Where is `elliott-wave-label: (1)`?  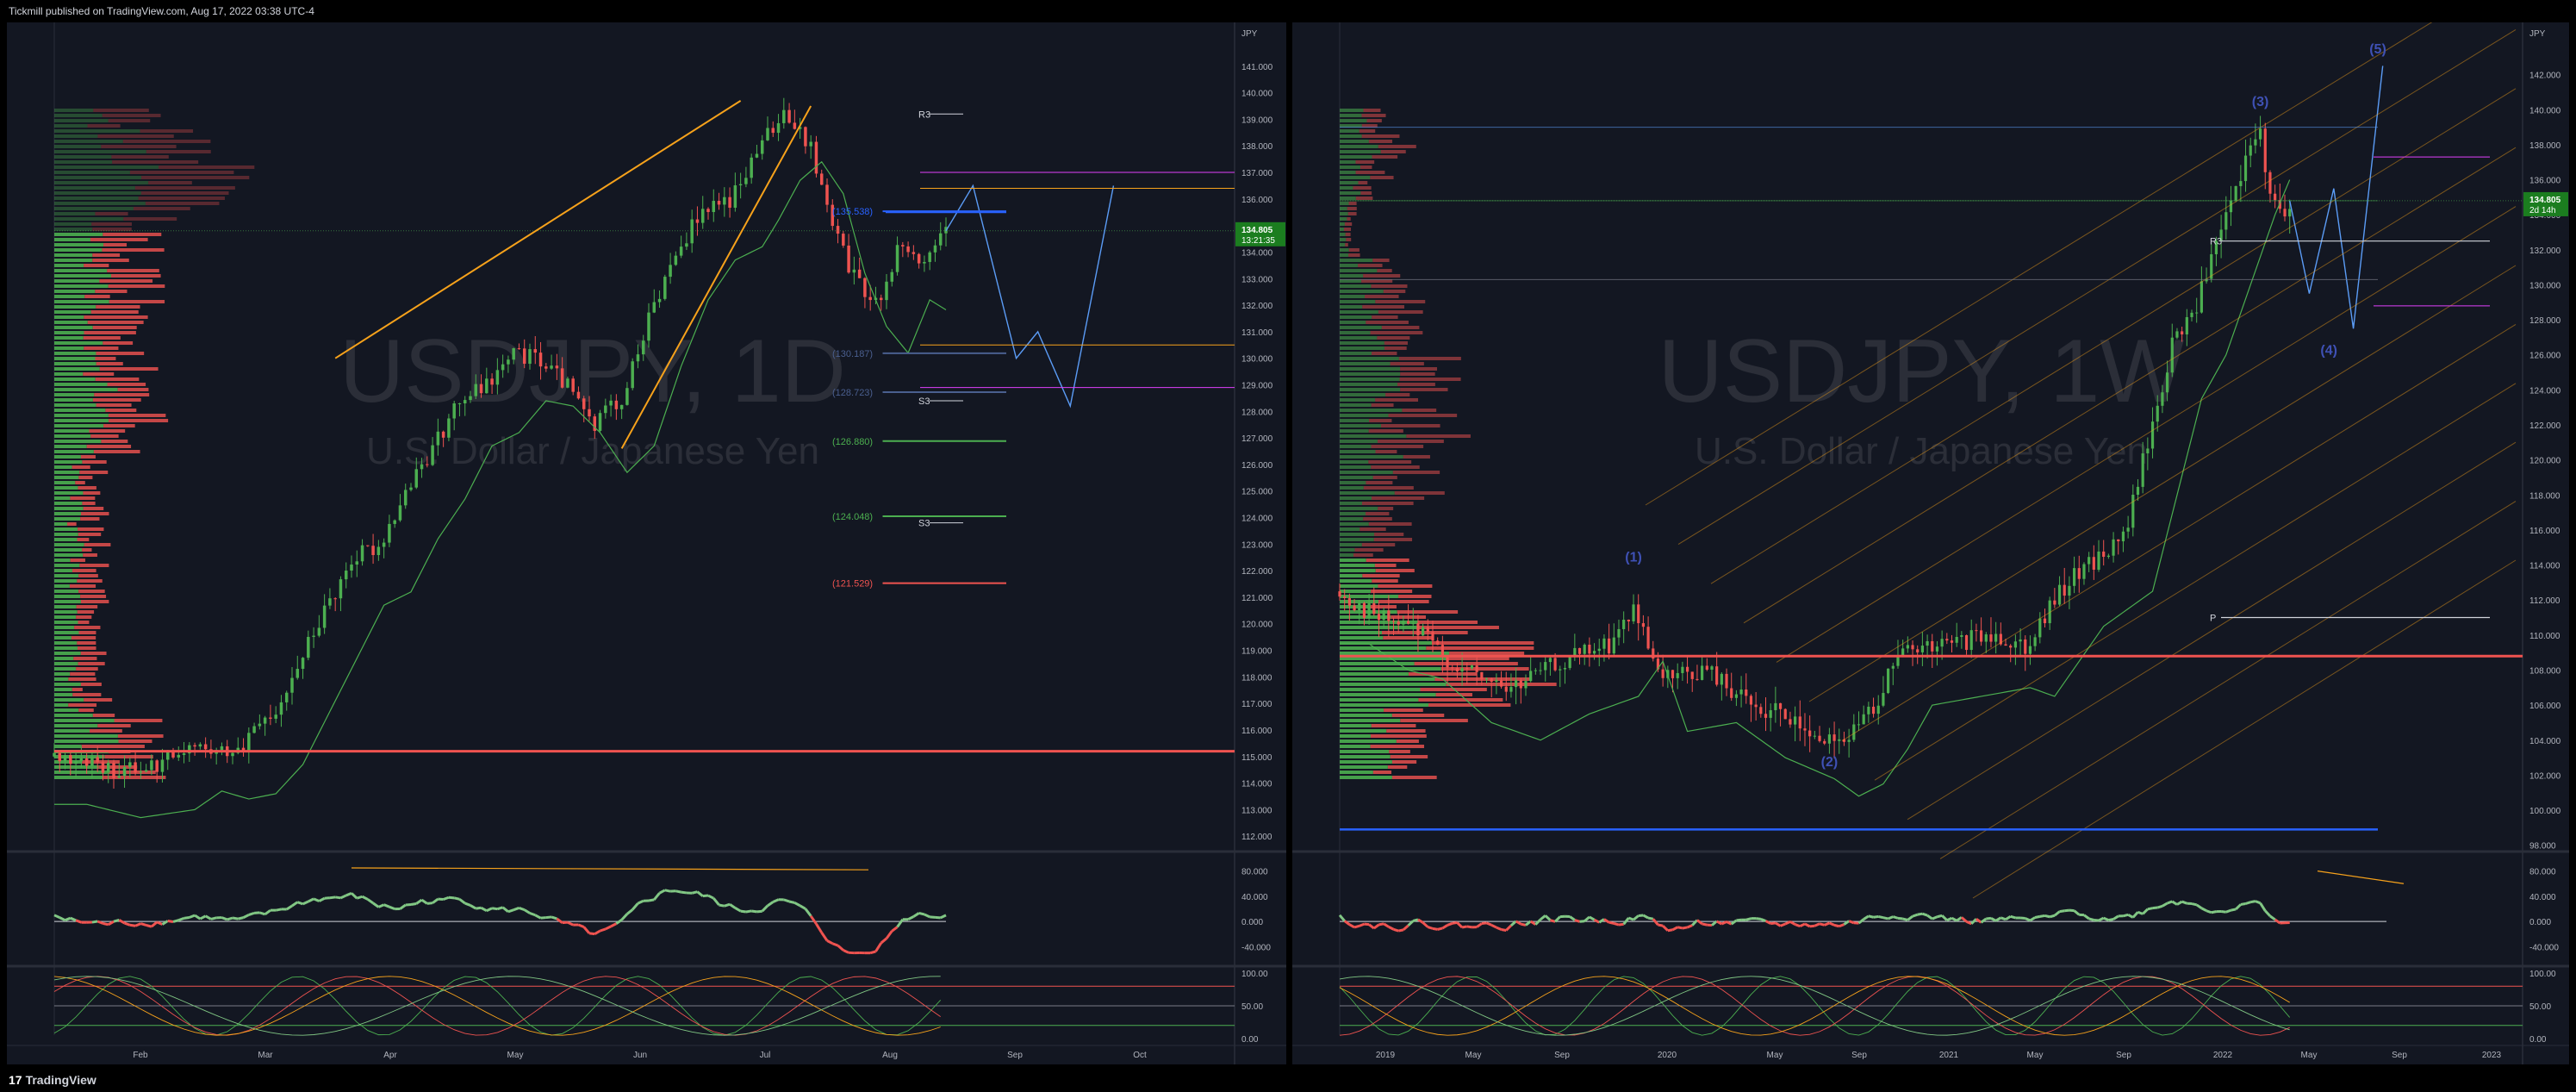
elliott-wave-label: (1) is located at coordinates (1634, 557).